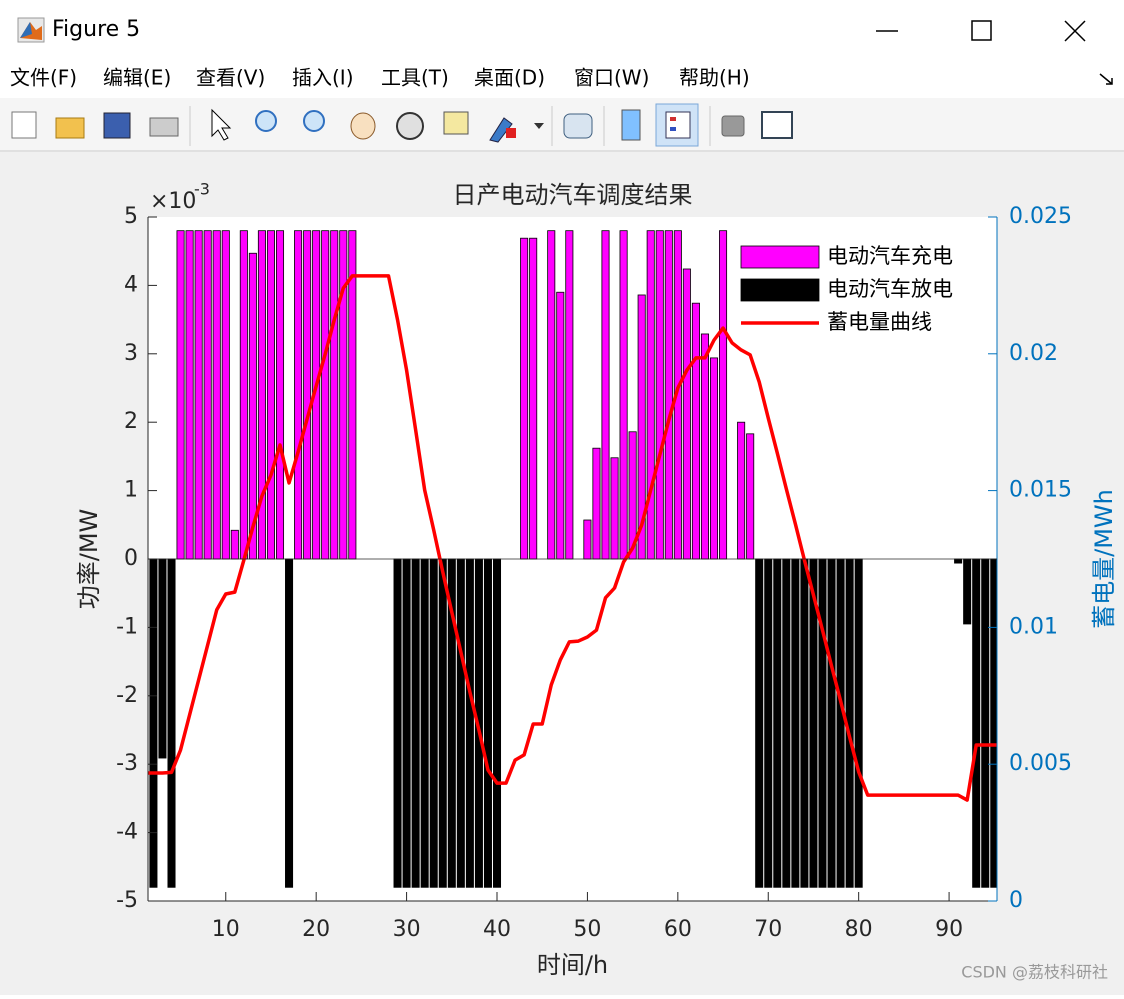 This screenshot has height=999, width=1124. I want to click on print-icon, so click(164, 127).